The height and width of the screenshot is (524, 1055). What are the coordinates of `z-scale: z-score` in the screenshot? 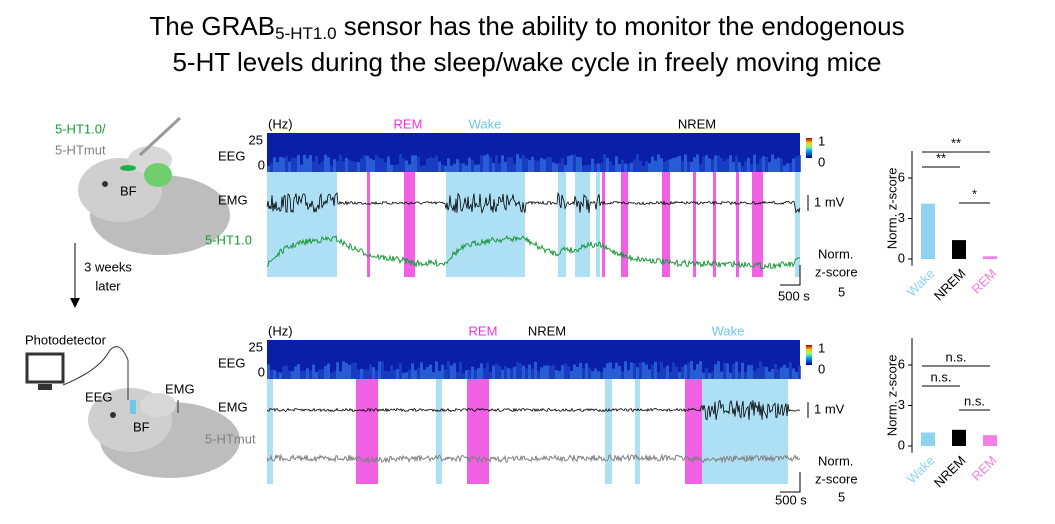 It's located at (836, 271).